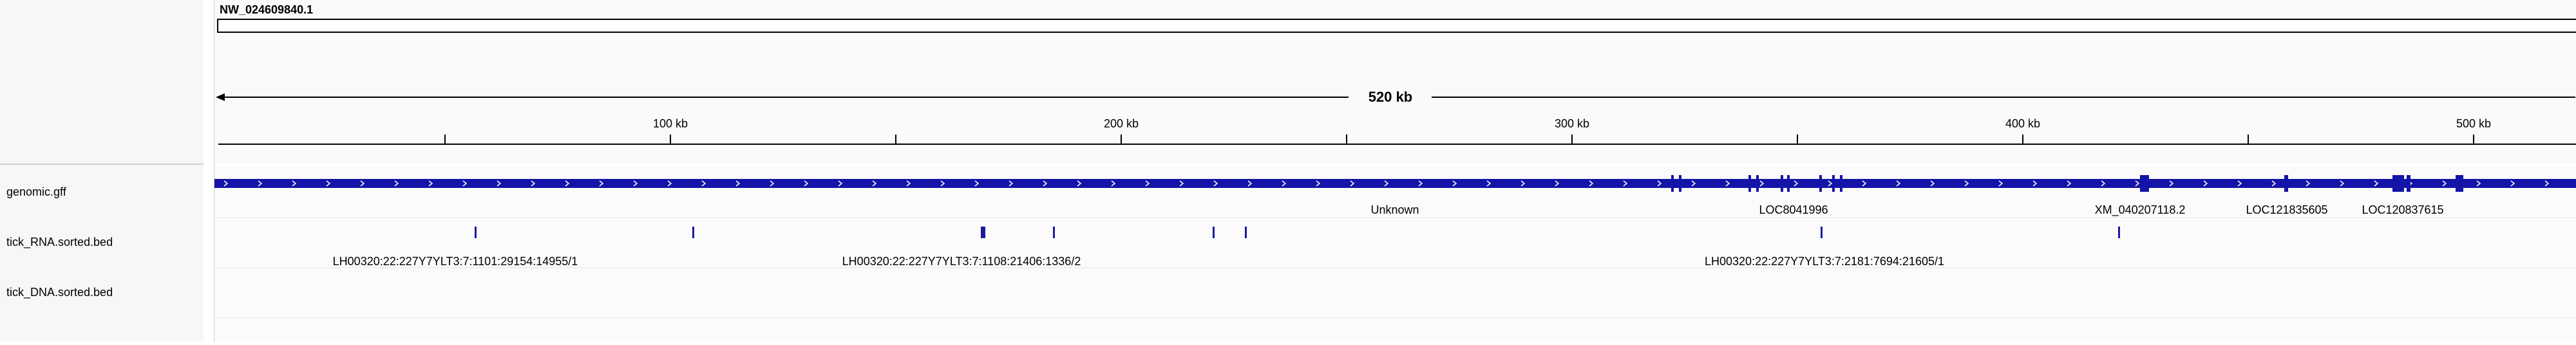 The height and width of the screenshot is (345, 2576). Describe the element at coordinates (2473, 123) in the screenshot. I see `tick-label-500kb: 500 kb` at that location.